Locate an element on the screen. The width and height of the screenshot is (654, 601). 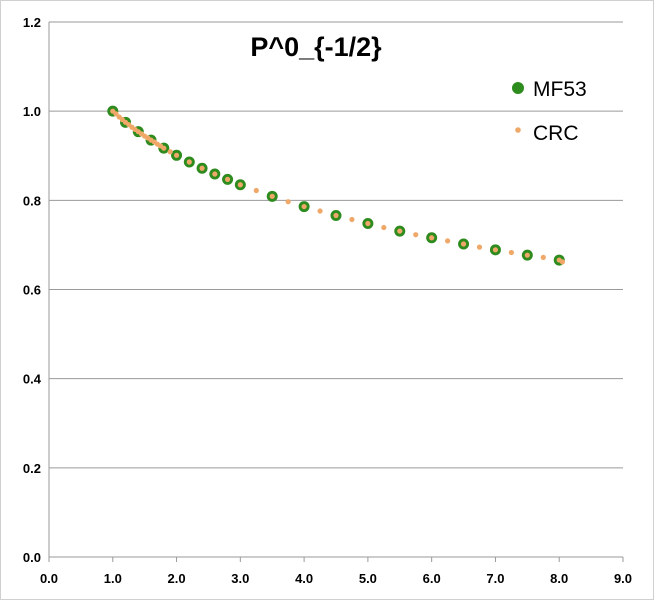
x-tick-label: 6.0 is located at coordinates (432, 578).